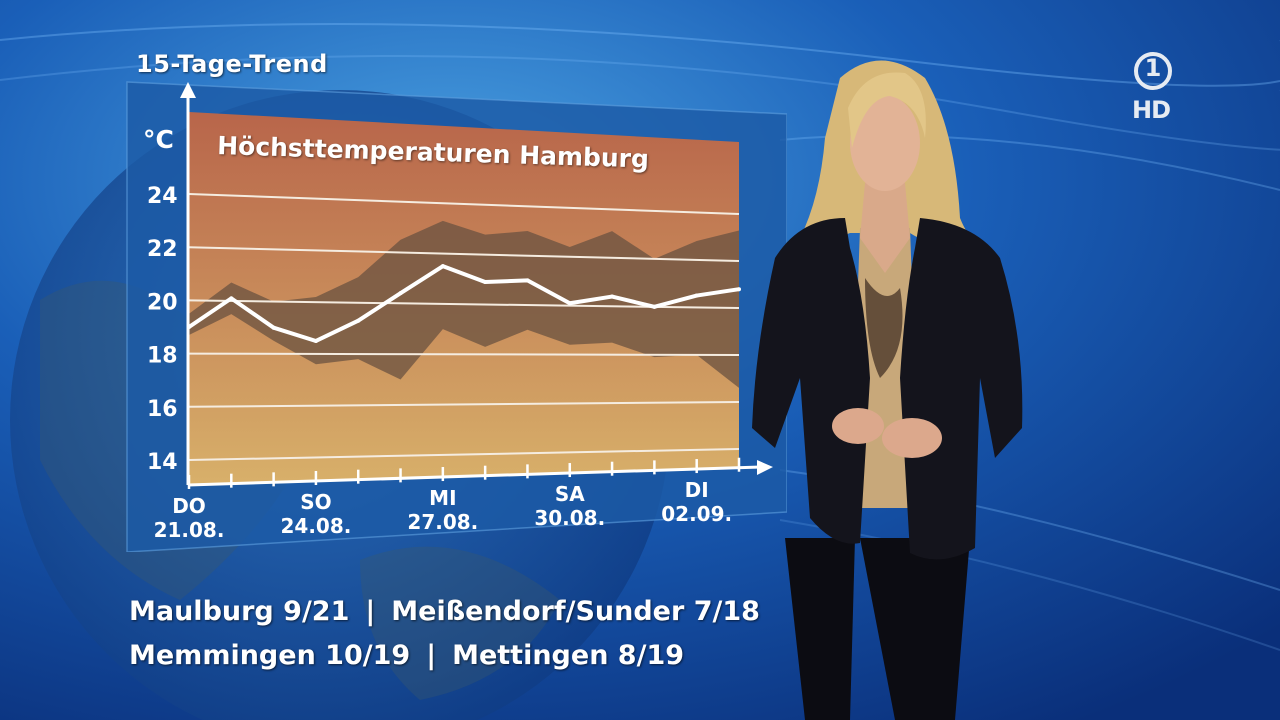 The height and width of the screenshot is (720, 1280). Describe the element at coordinates (188, 90) in the screenshot. I see `y-axis-arrow` at that location.